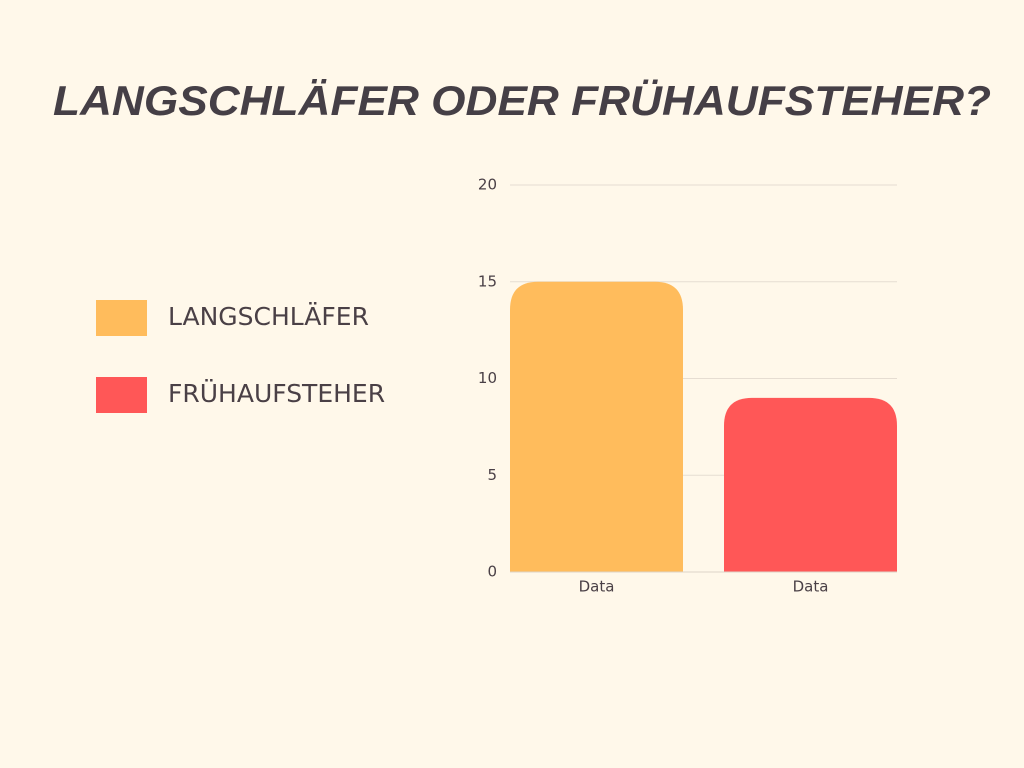 Image resolution: width=1024 pixels, height=768 pixels. I want to click on legend-label: LANGSCHLÄFER, so click(268, 316).